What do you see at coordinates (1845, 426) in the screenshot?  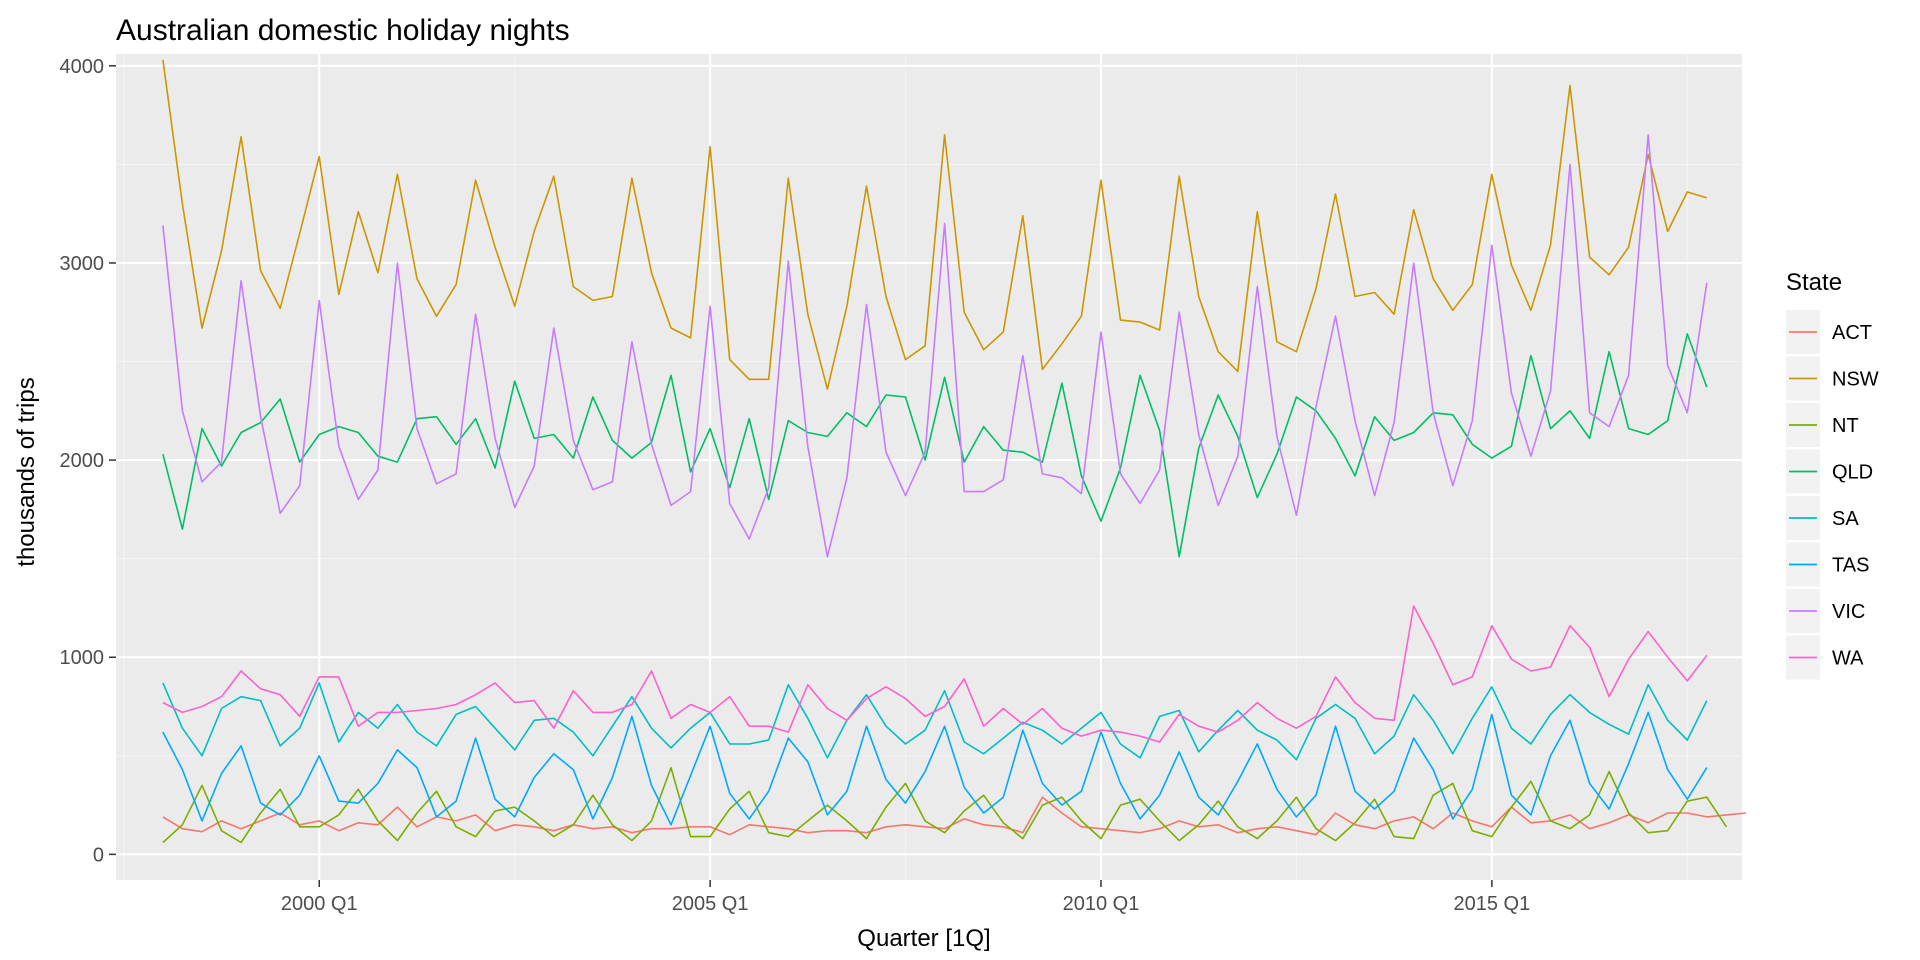 I see `legend-label: NT` at bounding box center [1845, 426].